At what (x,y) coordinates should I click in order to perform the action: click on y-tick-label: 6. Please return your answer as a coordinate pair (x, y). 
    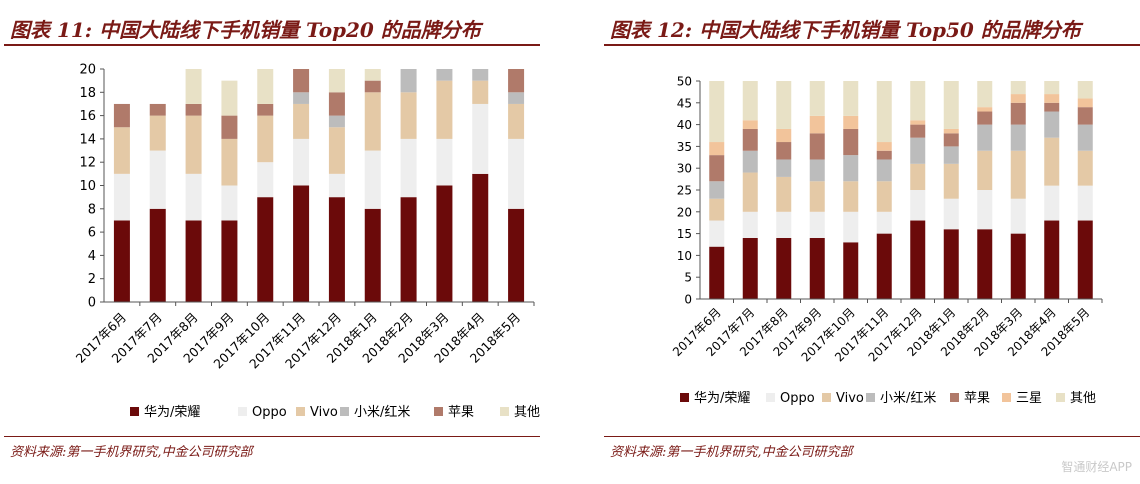
    Looking at the image, I should click on (92, 233).